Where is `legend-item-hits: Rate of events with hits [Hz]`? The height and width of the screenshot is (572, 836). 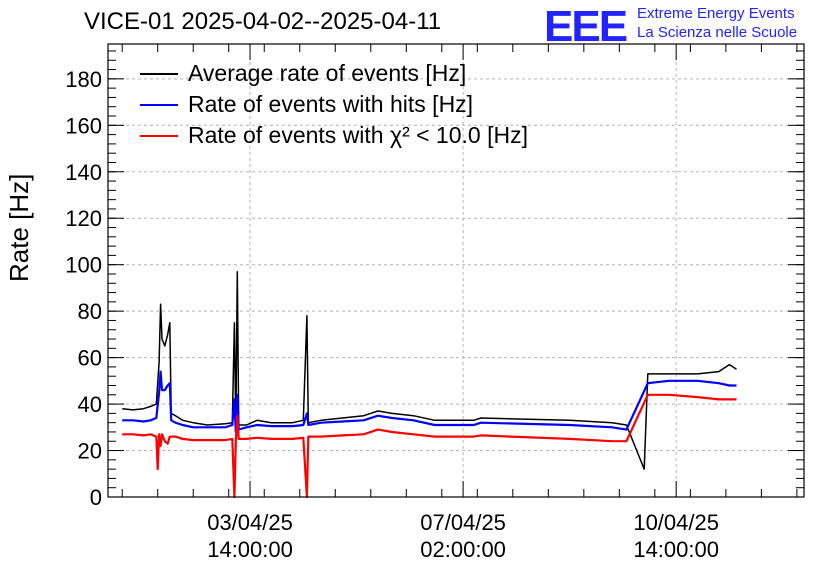
legend-item-hits: Rate of events with hits [Hz] is located at coordinates (334, 104).